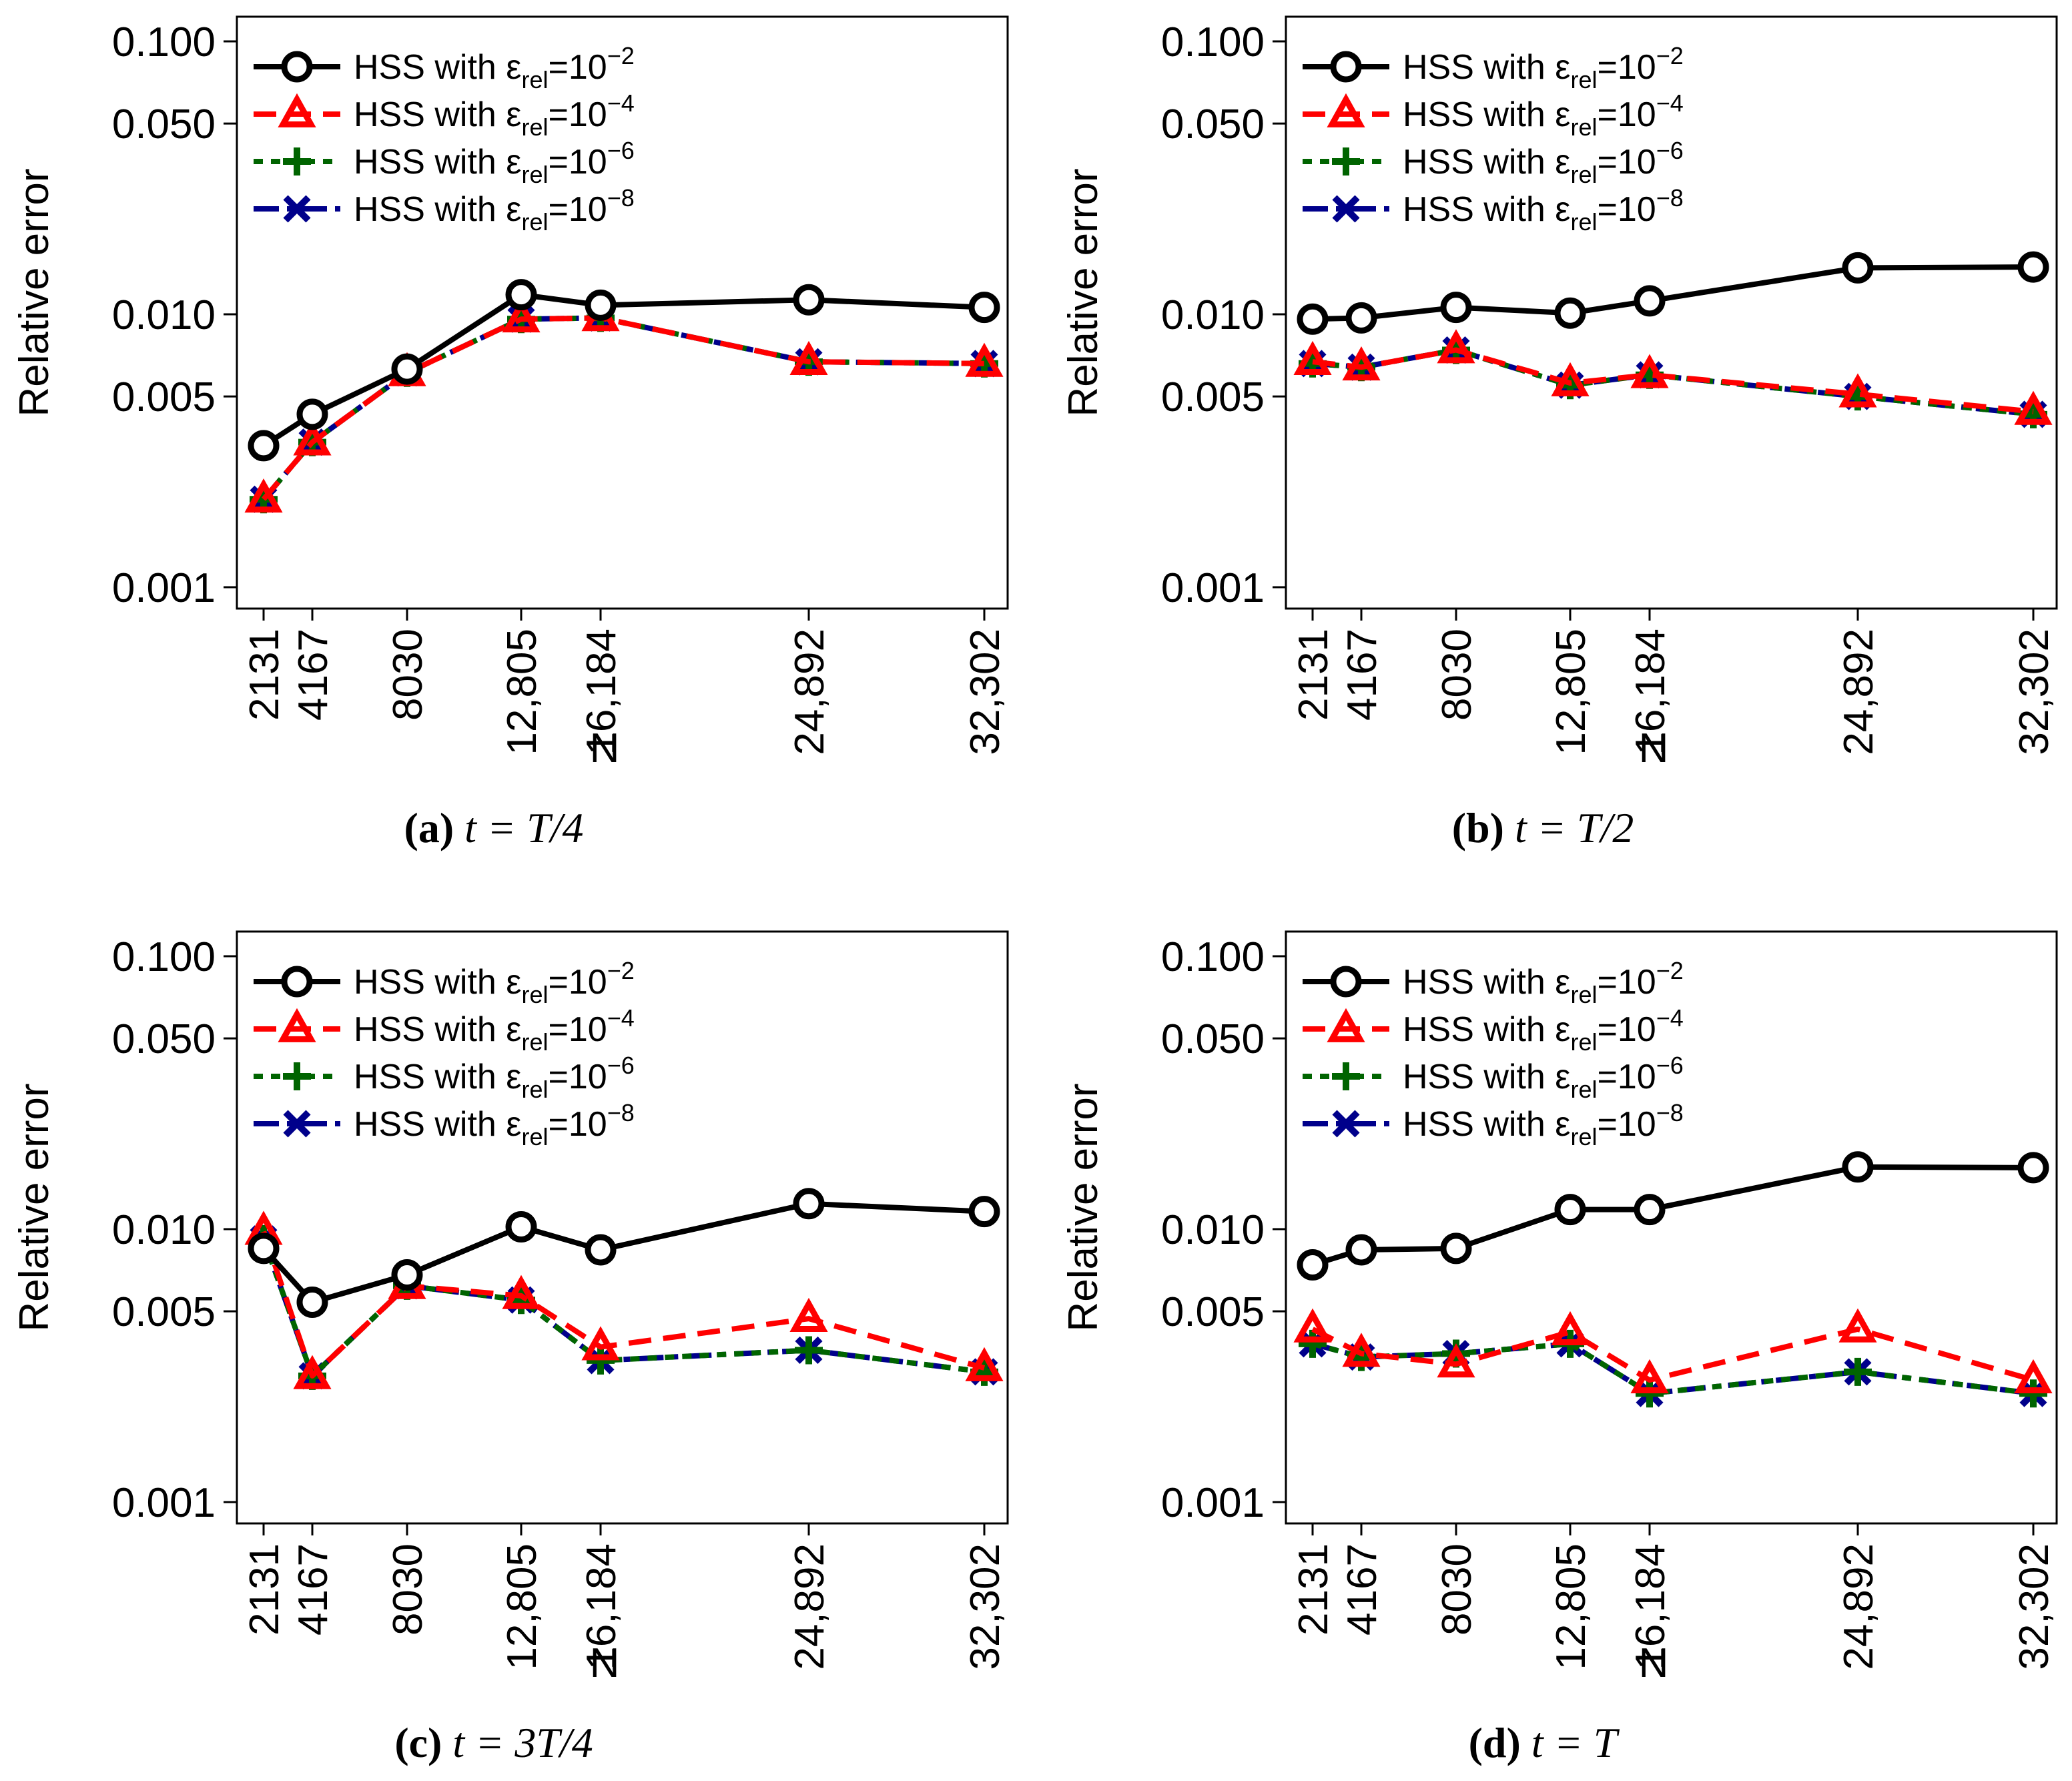 Image resolution: width=2072 pixels, height=1781 pixels. What do you see at coordinates (423, 1742) in the screenshot?
I see `caption-letter: (c)` at bounding box center [423, 1742].